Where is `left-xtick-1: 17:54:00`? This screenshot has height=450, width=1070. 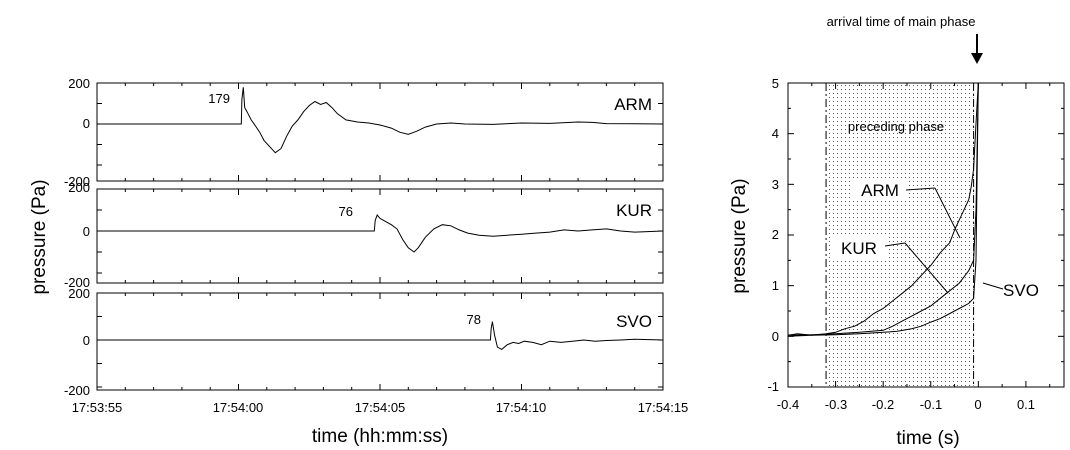 left-xtick-1: 17:54:00 is located at coordinates (238, 407).